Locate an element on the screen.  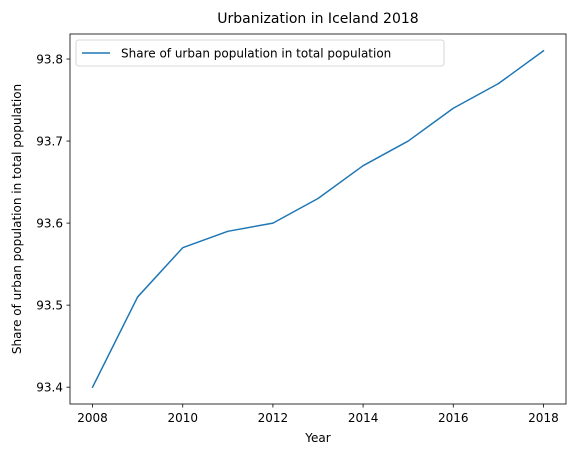
y-tick-label: 93.4 is located at coordinates (49, 388).